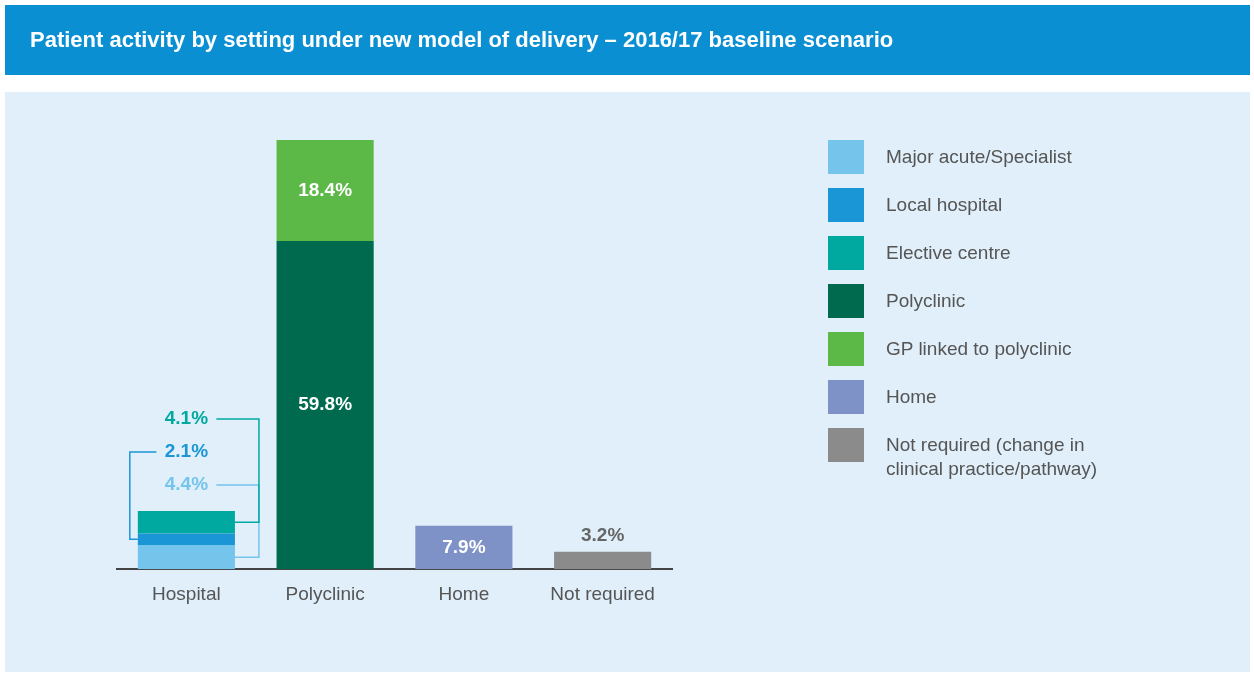 Image resolution: width=1254 pixels, height=677 pixels. Describe the element at coordinates (602, 593) in the screenshot. I see `x-tick-label: Not required` at that location.